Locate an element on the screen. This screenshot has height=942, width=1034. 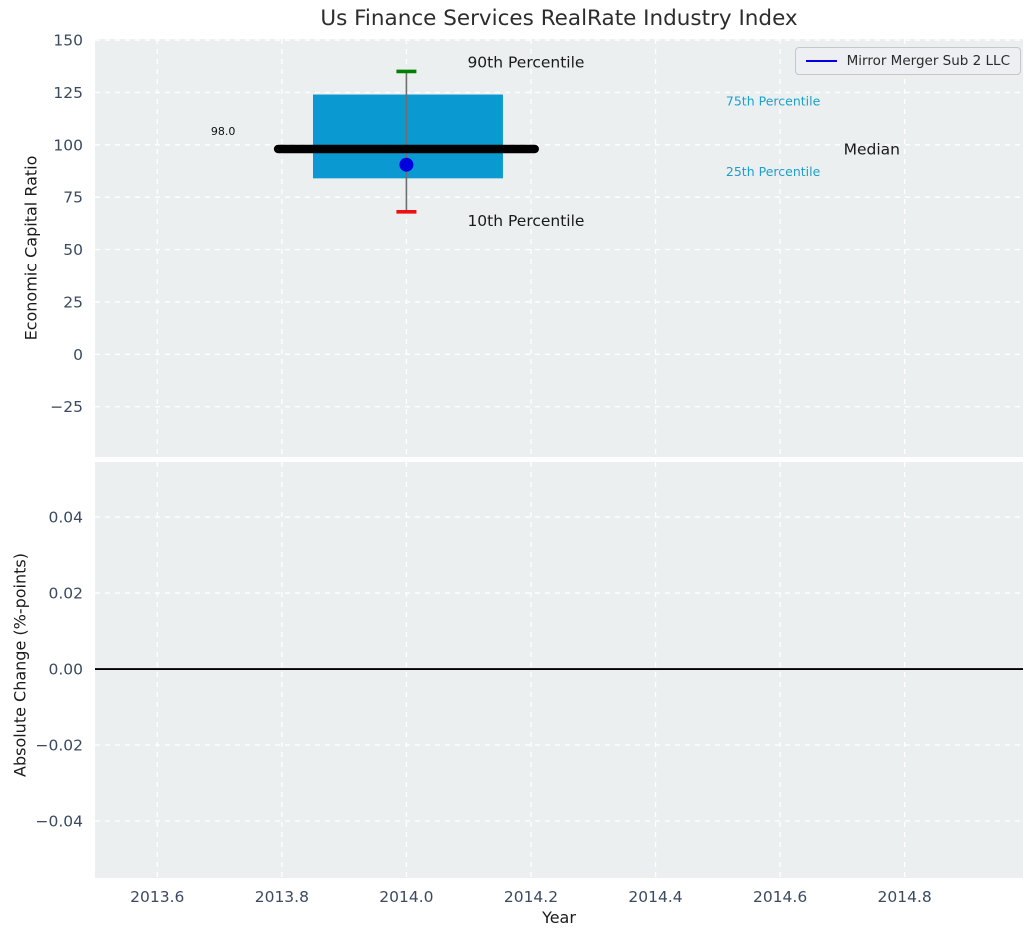
legend: Mirror Merger Sub 2 LLC is located at coordinates (907, 61).